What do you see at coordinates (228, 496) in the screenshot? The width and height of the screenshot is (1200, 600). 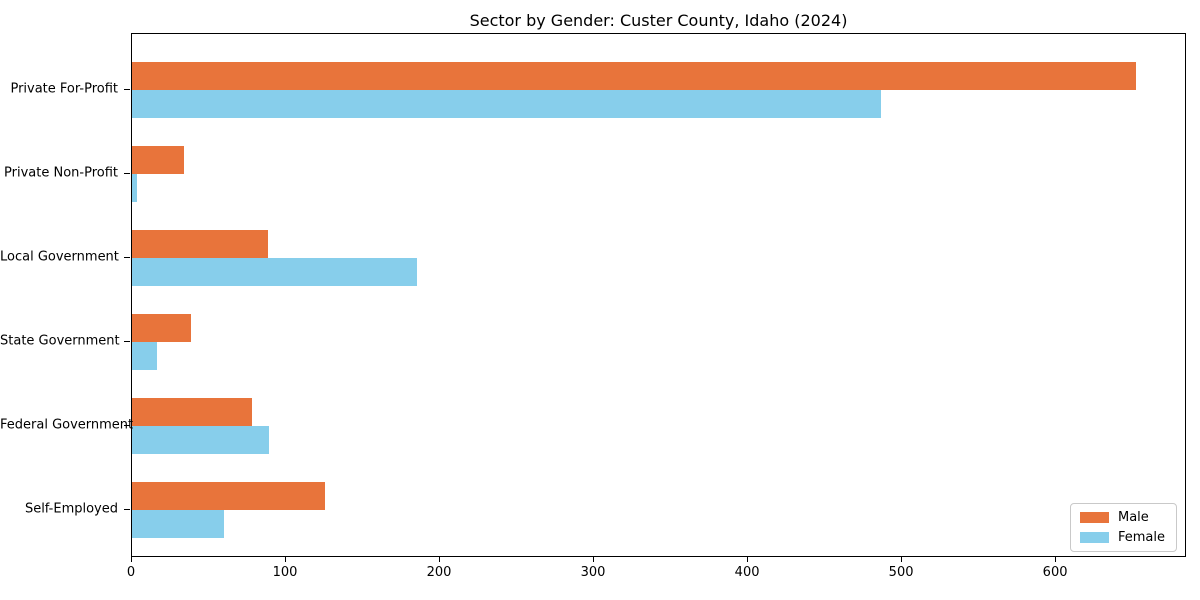 I see `bar-male-self-employed` at bounding box center [228, 496].